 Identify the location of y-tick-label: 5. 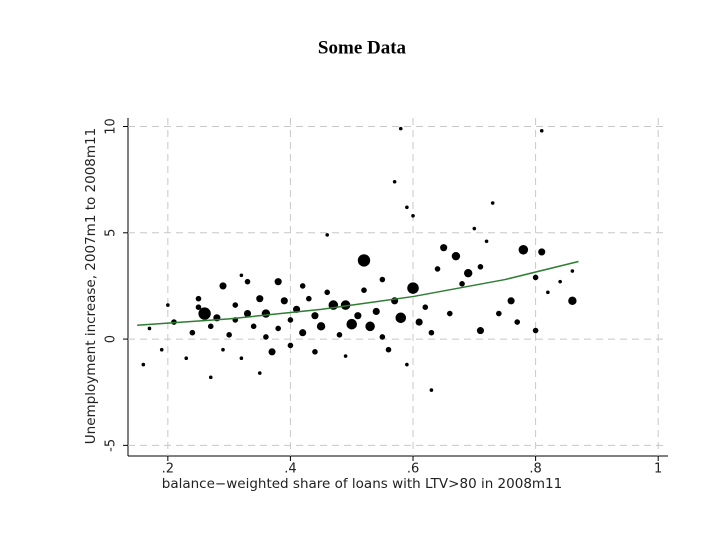
(111, 233).